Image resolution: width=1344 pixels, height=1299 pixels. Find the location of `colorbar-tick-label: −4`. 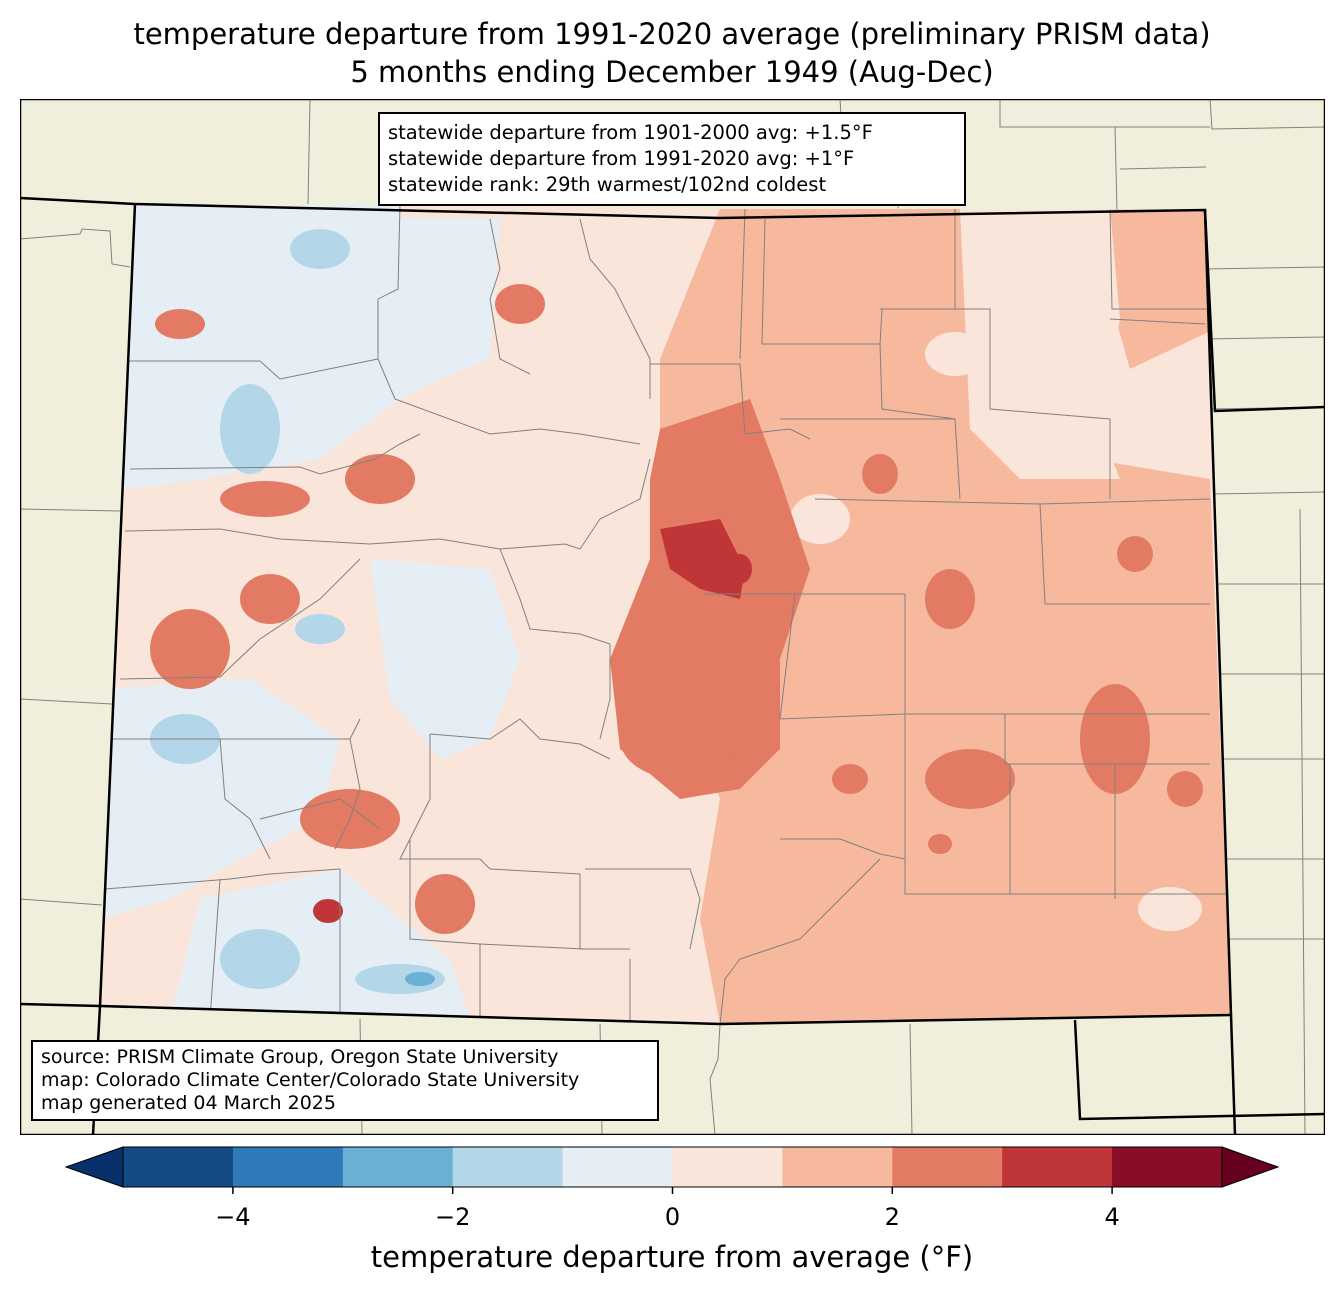

colorbar-tick-label: −4 is located at coordinates (233, 1217).